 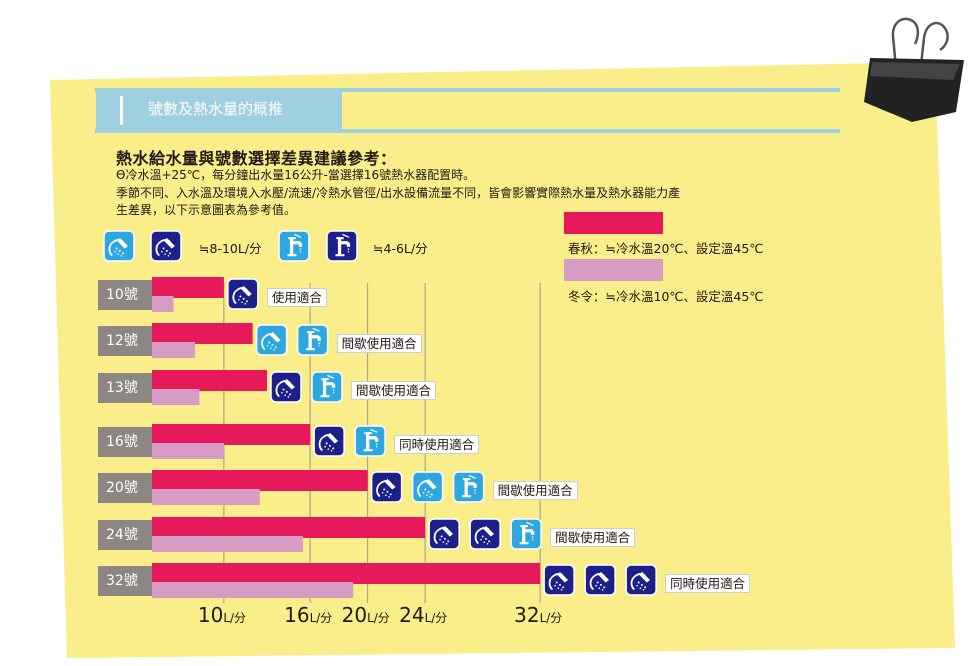 What do you see at coordinates (412, 615) in the screenshot?
I see `x-tick-value: 24` at bounding box center [412, 615].